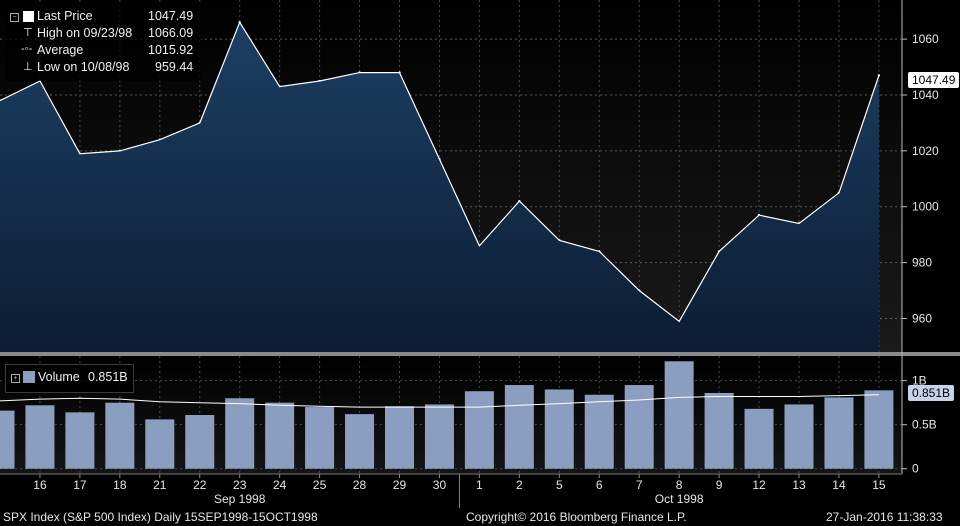  I want to click on price-tick-label: 1000, so click(925, 207).